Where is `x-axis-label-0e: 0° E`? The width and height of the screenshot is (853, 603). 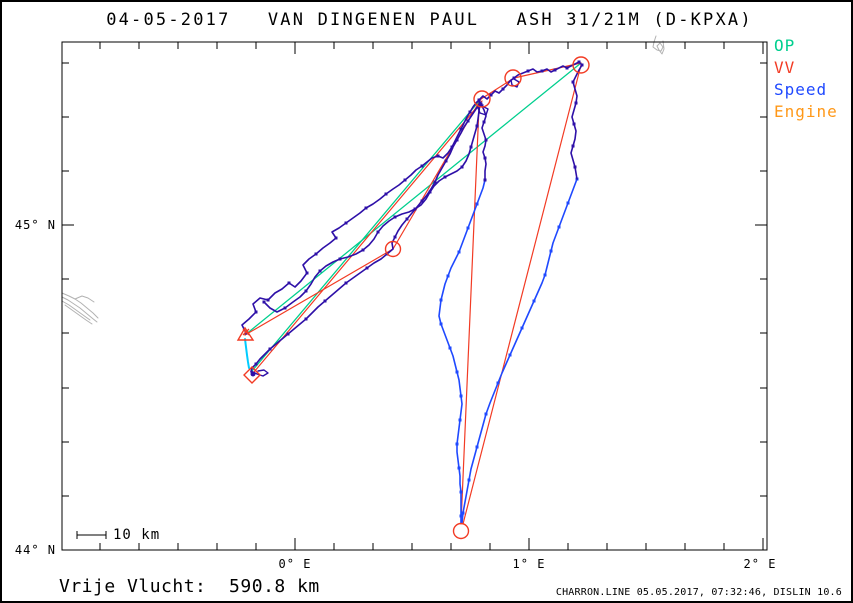
x-axis-label-0e: 0° E is located at coordinates (295, 564).